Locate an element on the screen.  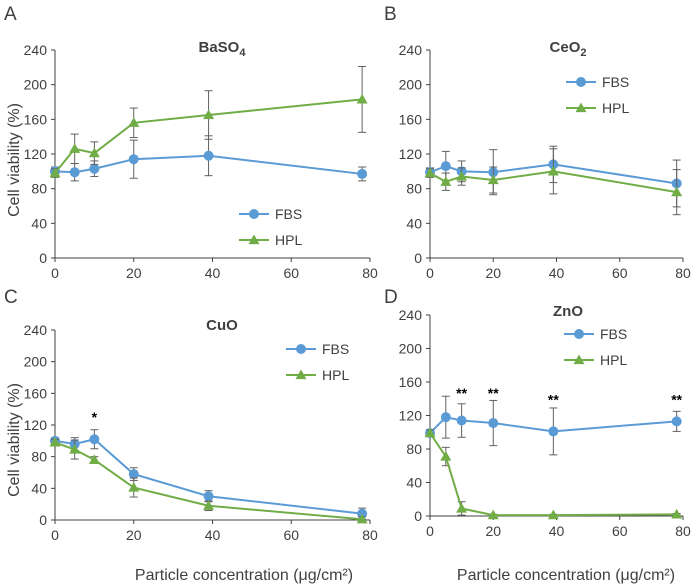
panel-A-letter: A is located at coordinates (10, 14).